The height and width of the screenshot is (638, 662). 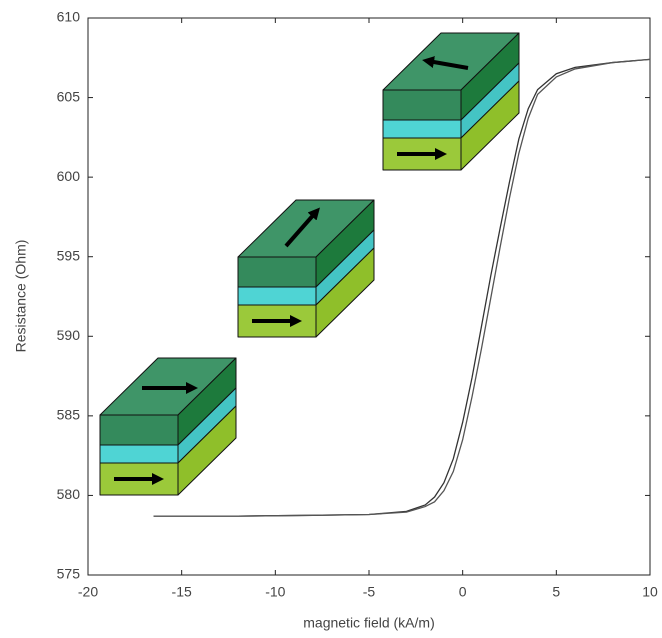 What do you see at coordinates (463, 592) in the screenshot?
I see `x-tick-label: 0` at bounding box center [463, 592].